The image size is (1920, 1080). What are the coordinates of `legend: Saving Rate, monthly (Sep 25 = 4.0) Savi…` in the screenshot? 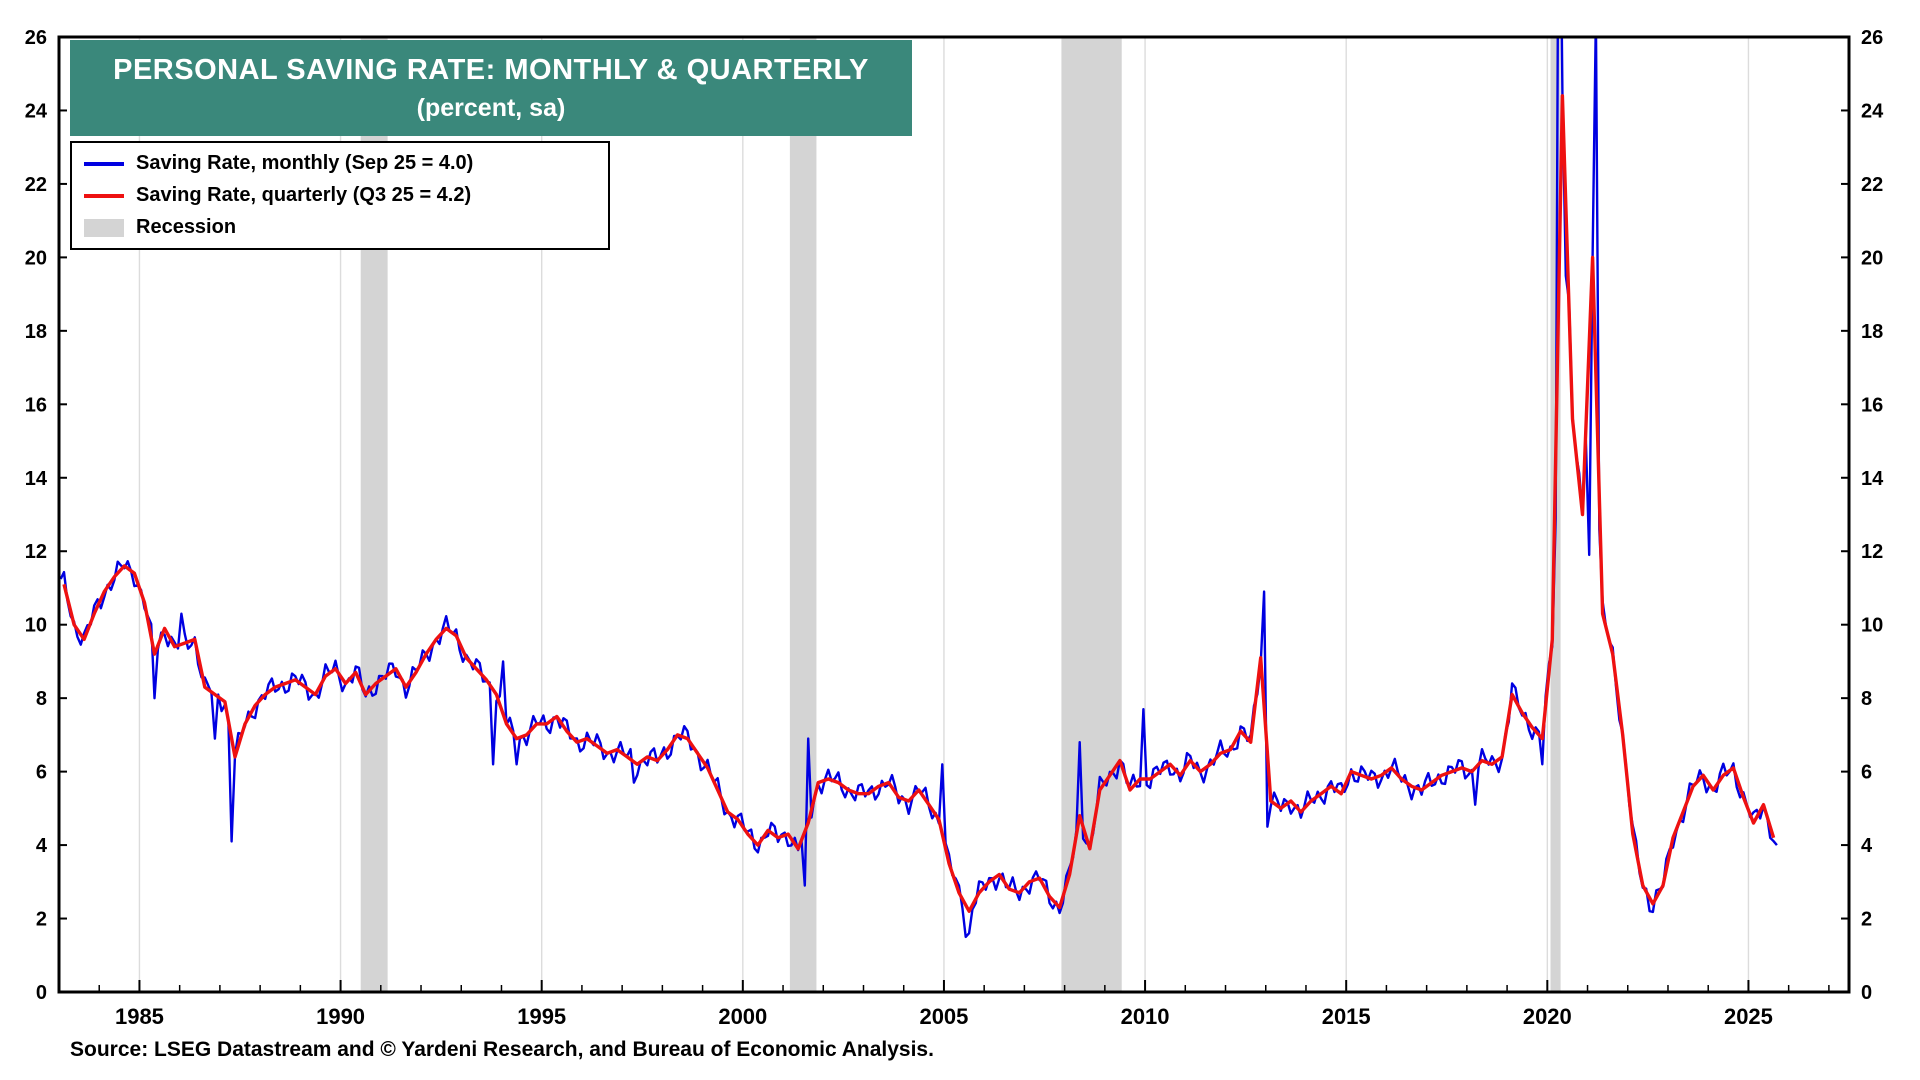 It's located at (340, 195).